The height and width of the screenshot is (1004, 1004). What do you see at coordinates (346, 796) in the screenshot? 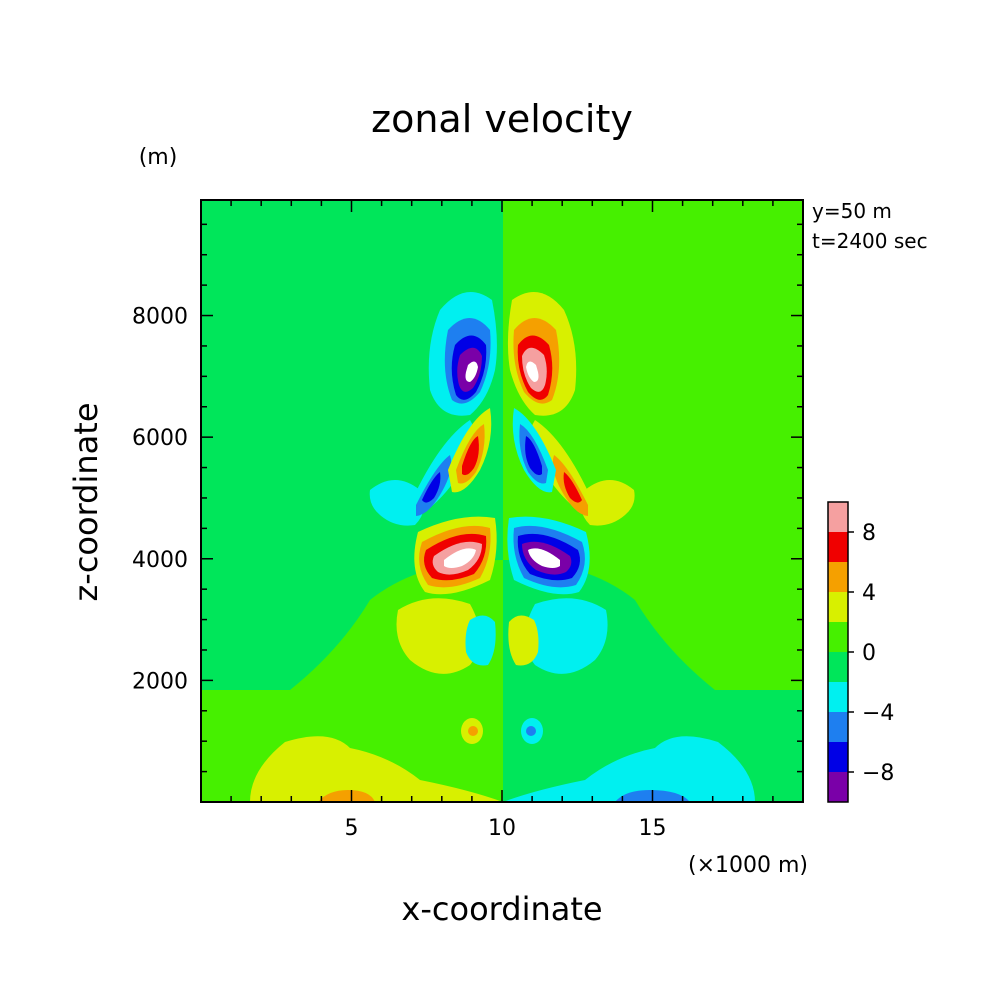
I see `left-surface-orange` at bounding box center [346, 796].